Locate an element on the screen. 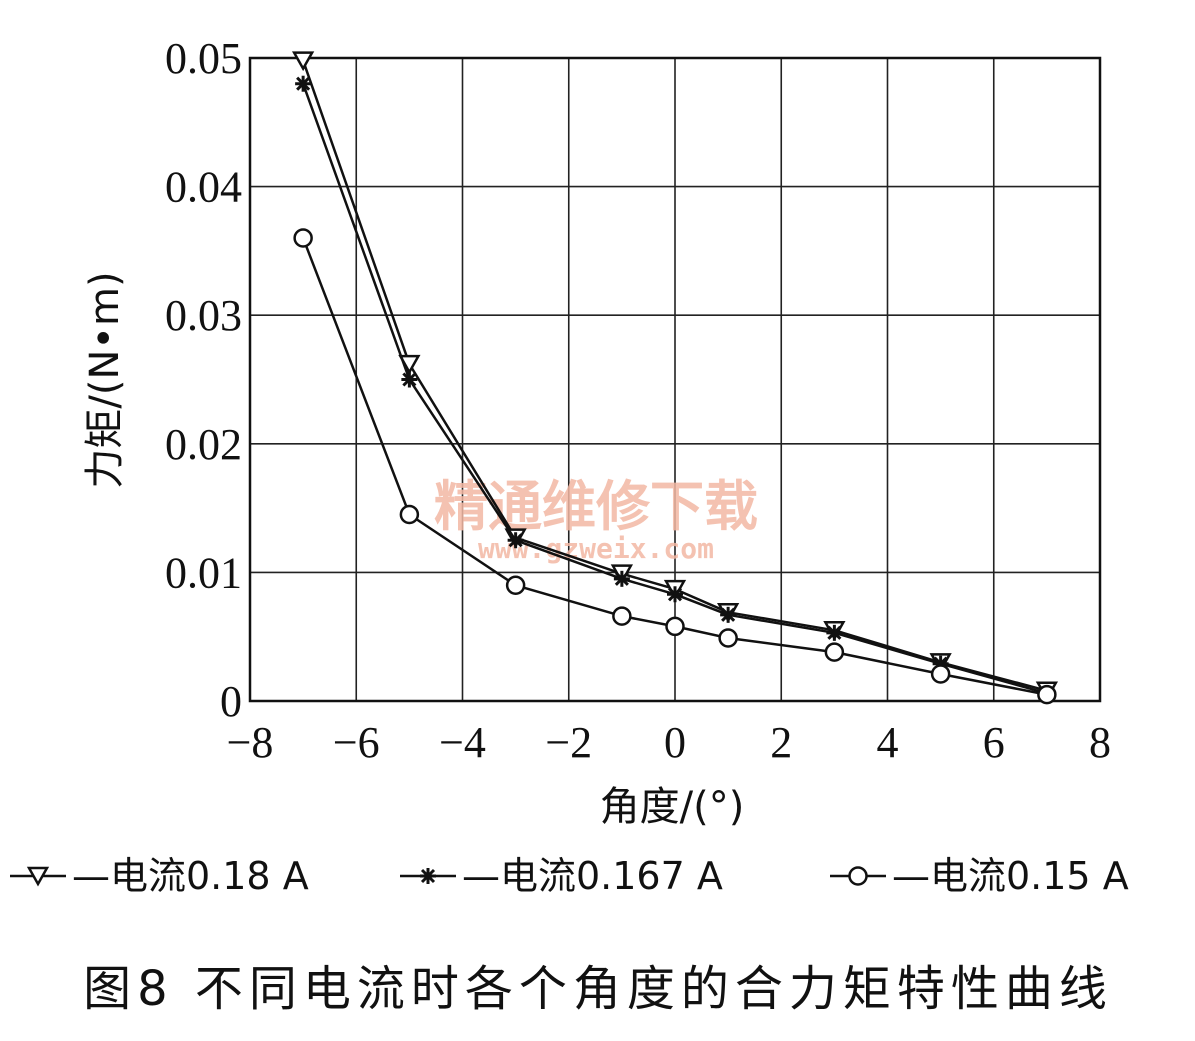 The image size is (1195, 1041). x-tick-label: −4 is located at coordinates (462, 742).